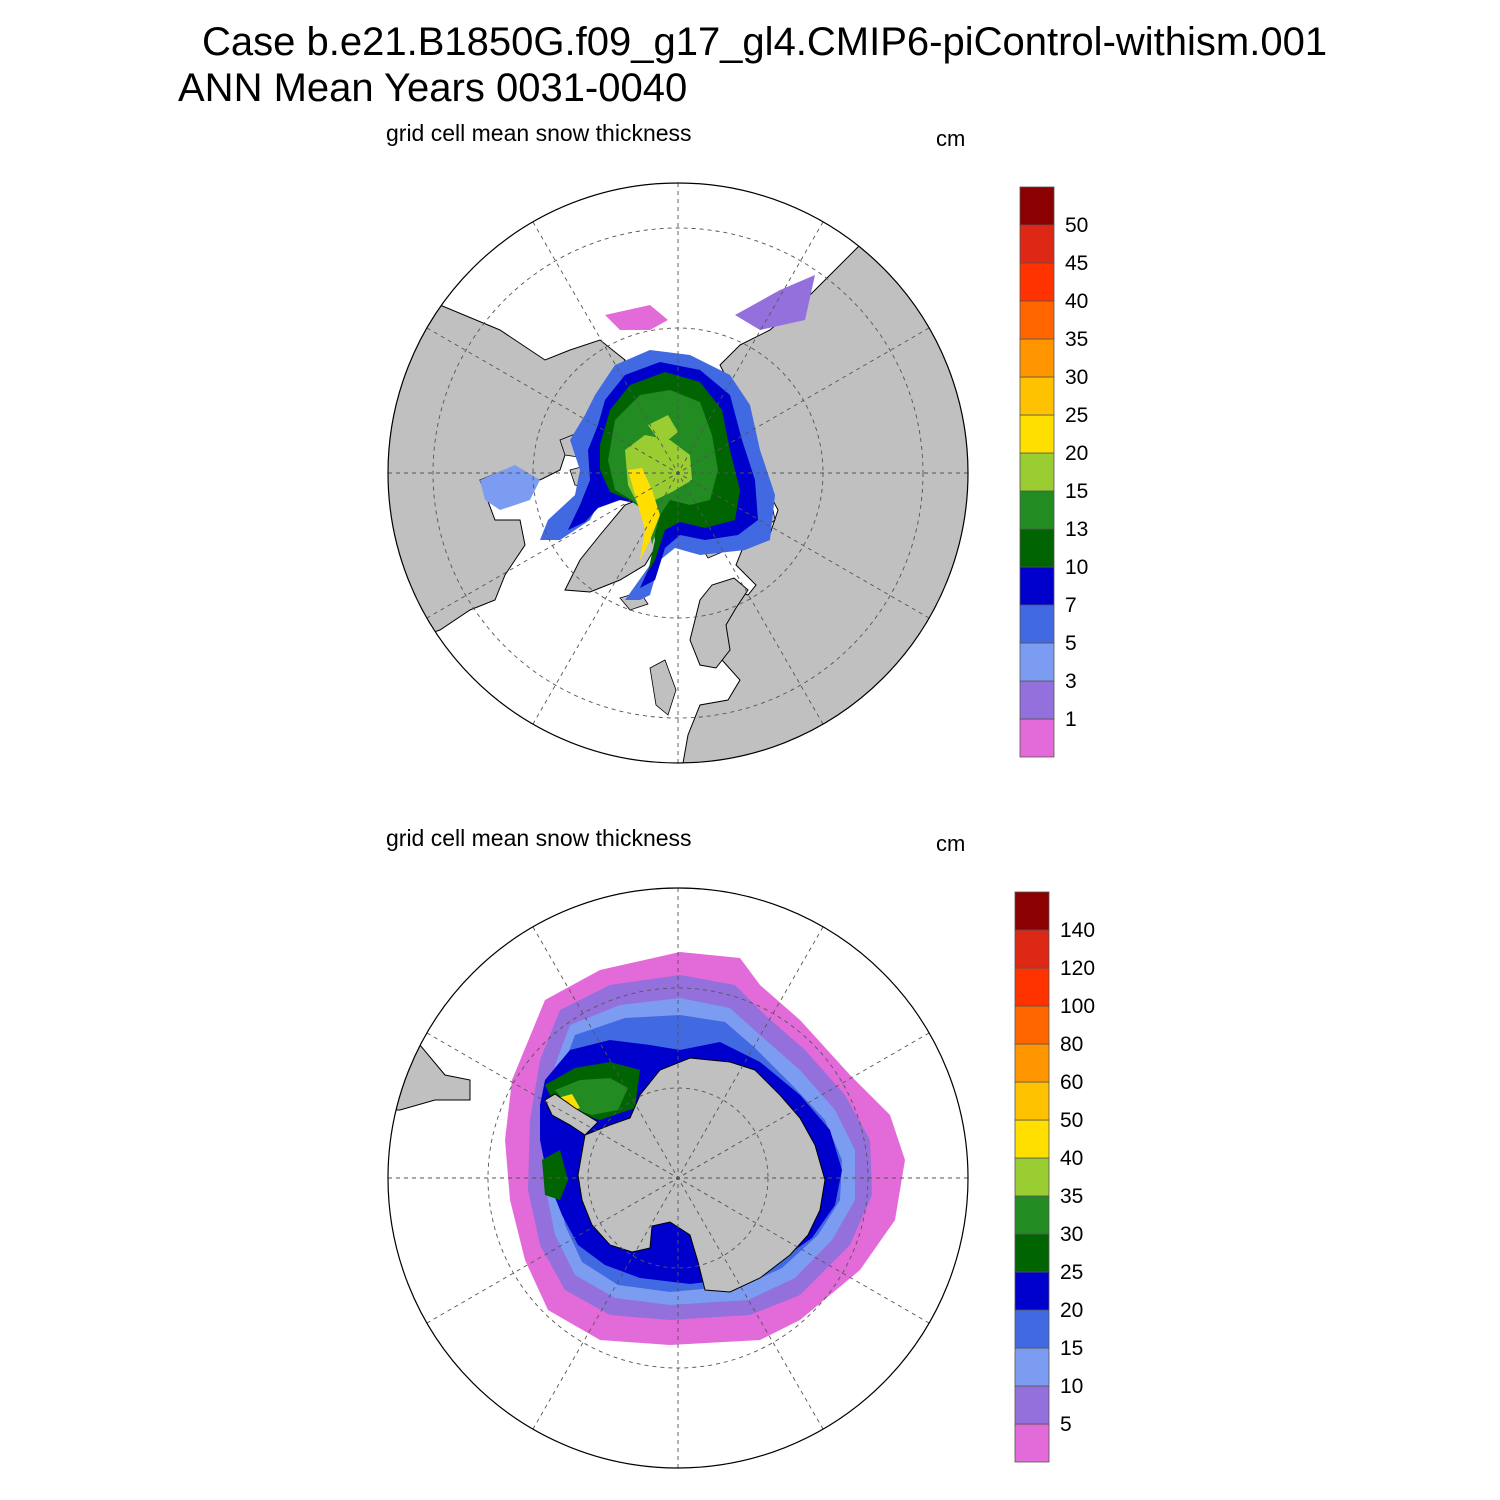  Describe the element at coordinates (1071, 1348) in the screenshot. I see `south-colorbar-tick-label: 15` at that location.